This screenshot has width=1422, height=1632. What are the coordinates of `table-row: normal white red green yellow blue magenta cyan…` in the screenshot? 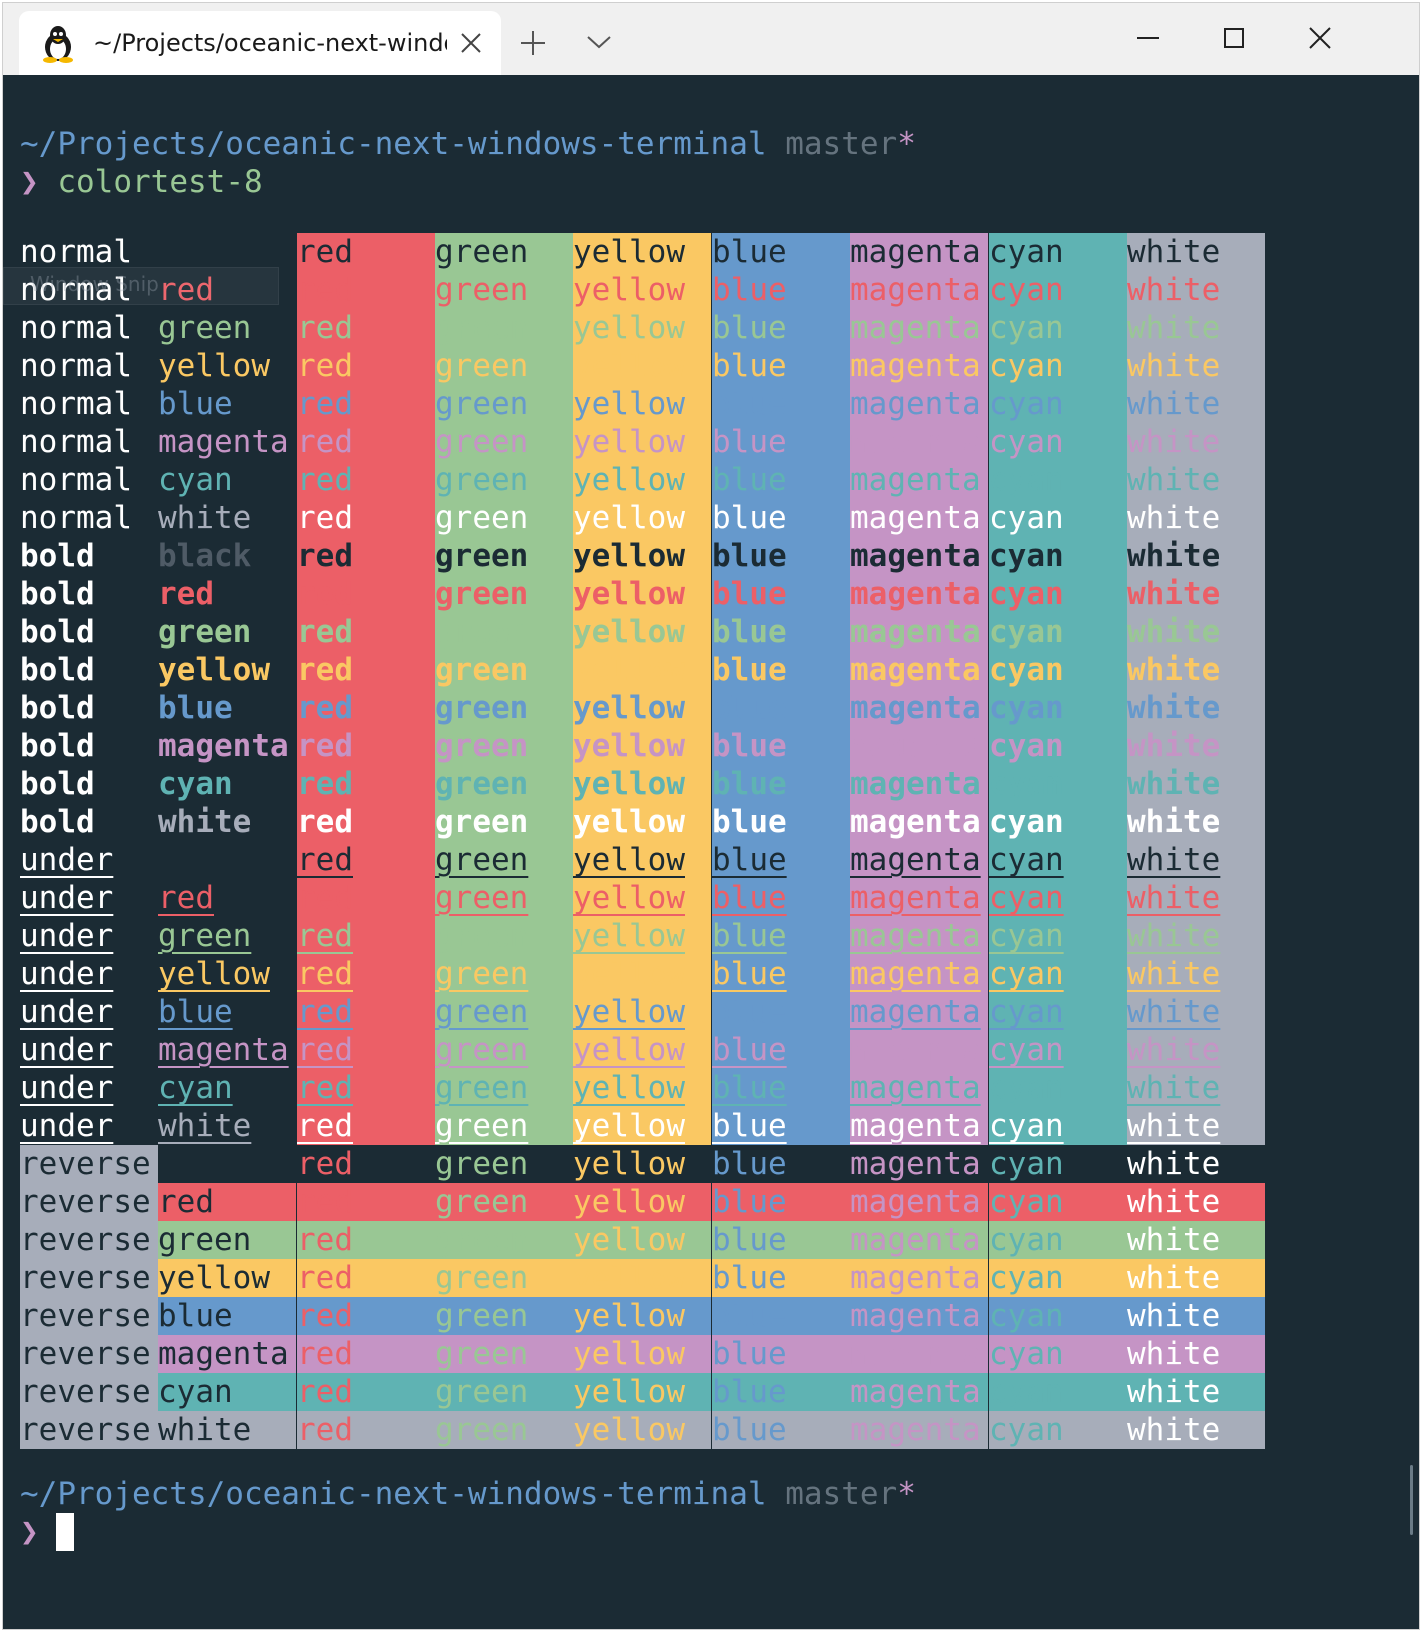 It's located at (668, 518).